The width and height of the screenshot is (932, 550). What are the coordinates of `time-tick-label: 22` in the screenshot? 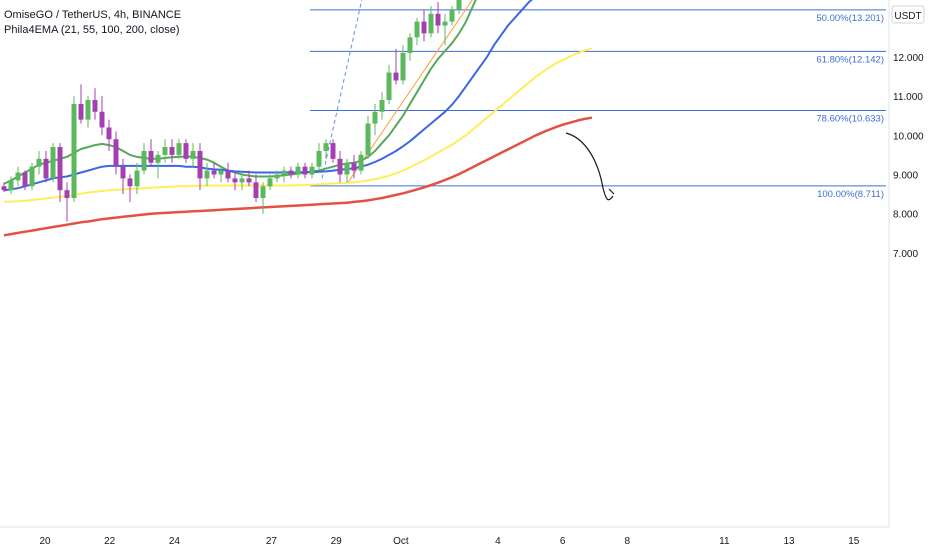 It's located at (110, 541).